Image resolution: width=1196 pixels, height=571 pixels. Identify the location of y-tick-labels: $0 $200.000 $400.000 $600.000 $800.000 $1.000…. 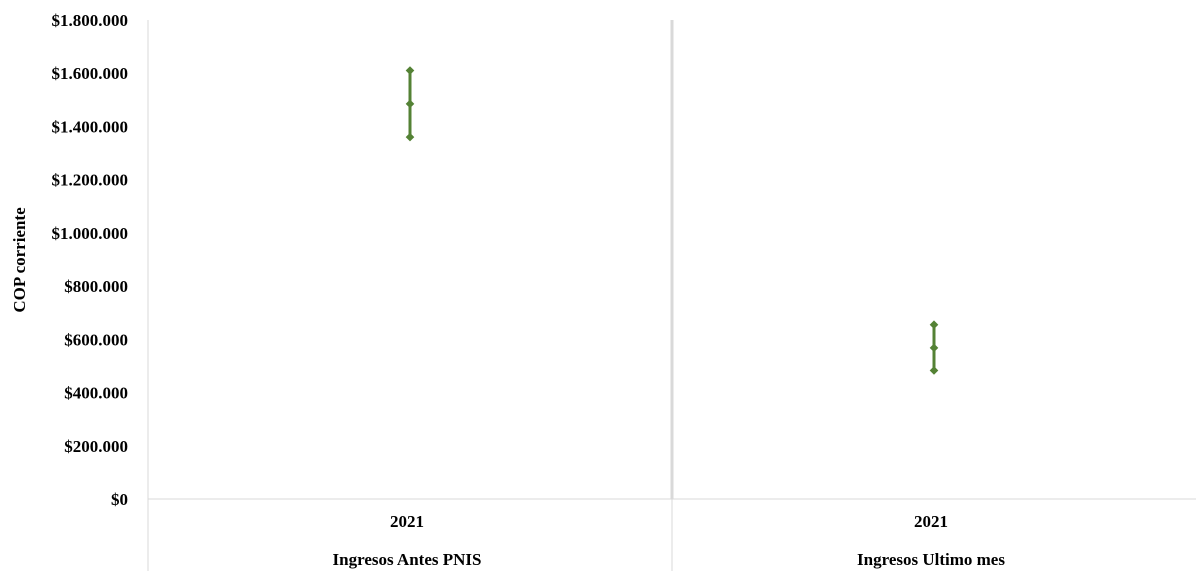
(90, 260).